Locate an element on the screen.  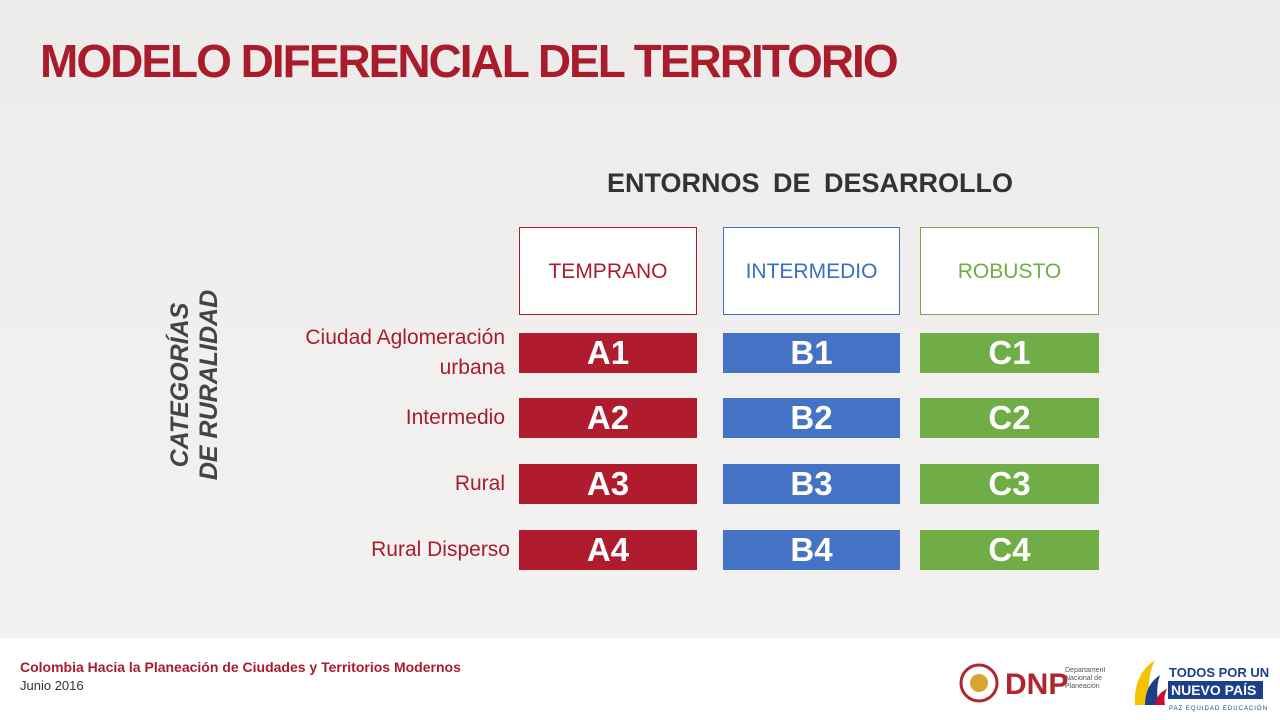
cell: B1 is located at coordinates (811, 353).